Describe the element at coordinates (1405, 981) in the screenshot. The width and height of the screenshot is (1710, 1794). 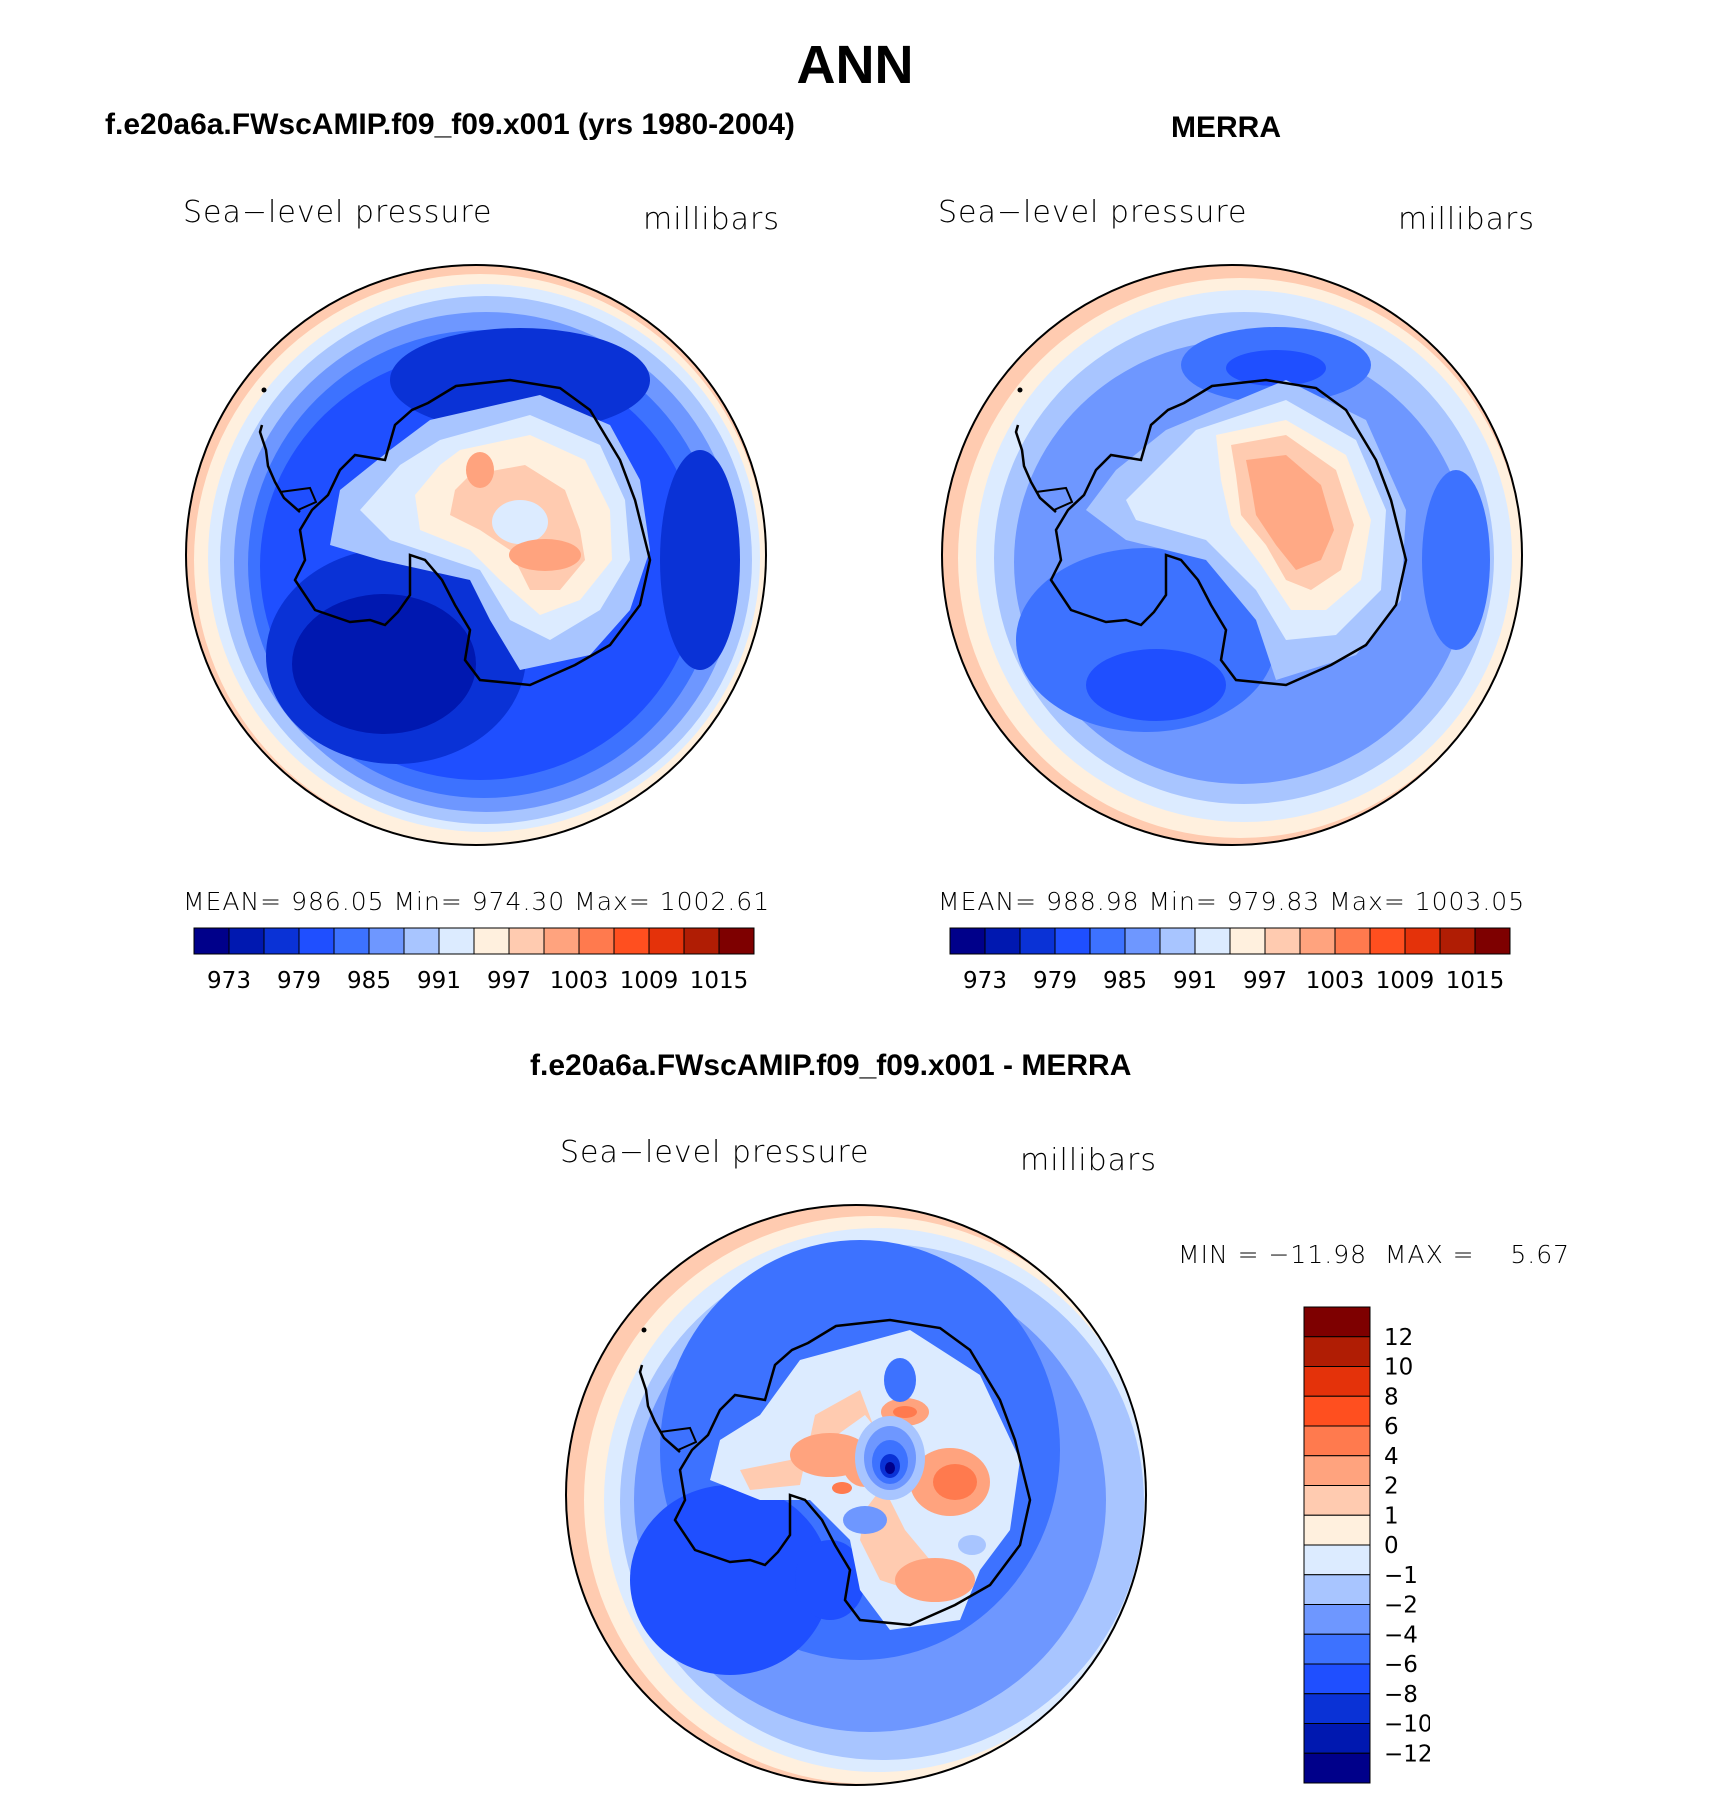
I see `right-colorbar-tick-label: 1009` at that location.